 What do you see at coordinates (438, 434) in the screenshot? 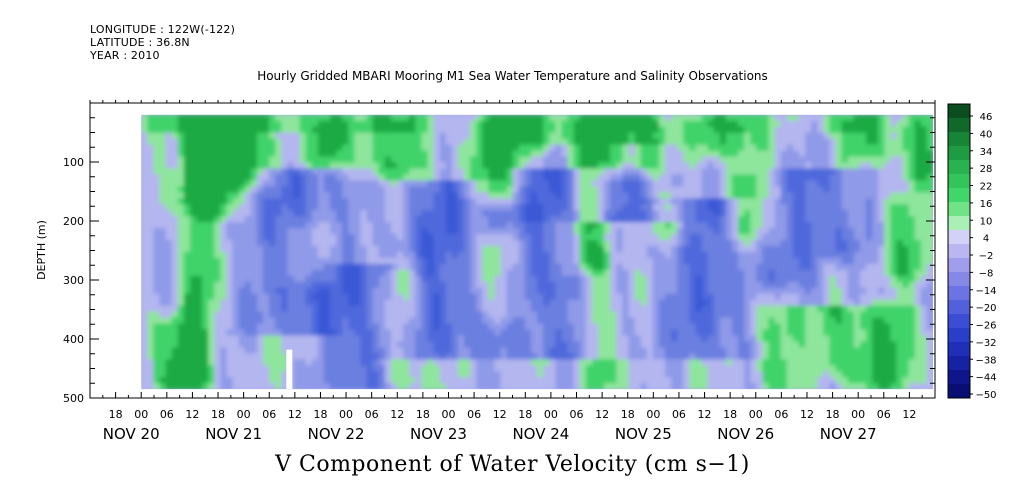
I see `x-day-label: NOV 23` at bounding box center [438, 434].